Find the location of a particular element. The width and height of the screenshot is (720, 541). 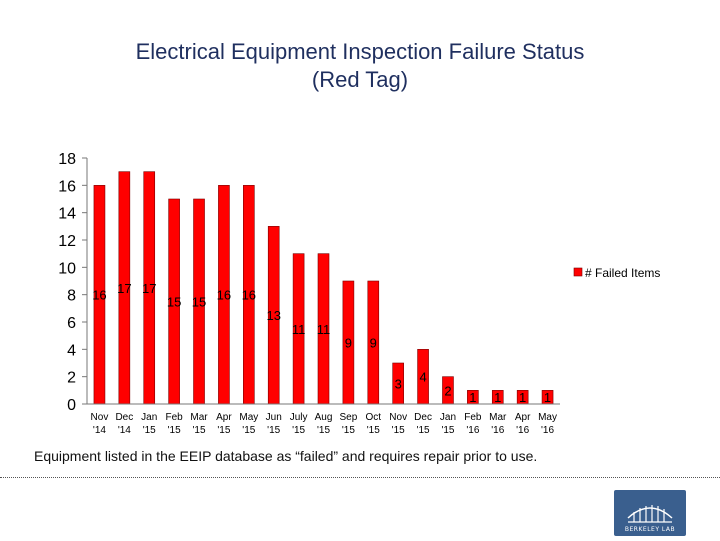

x-tick-label: Nov '14 is located at coordinates (100, 424).